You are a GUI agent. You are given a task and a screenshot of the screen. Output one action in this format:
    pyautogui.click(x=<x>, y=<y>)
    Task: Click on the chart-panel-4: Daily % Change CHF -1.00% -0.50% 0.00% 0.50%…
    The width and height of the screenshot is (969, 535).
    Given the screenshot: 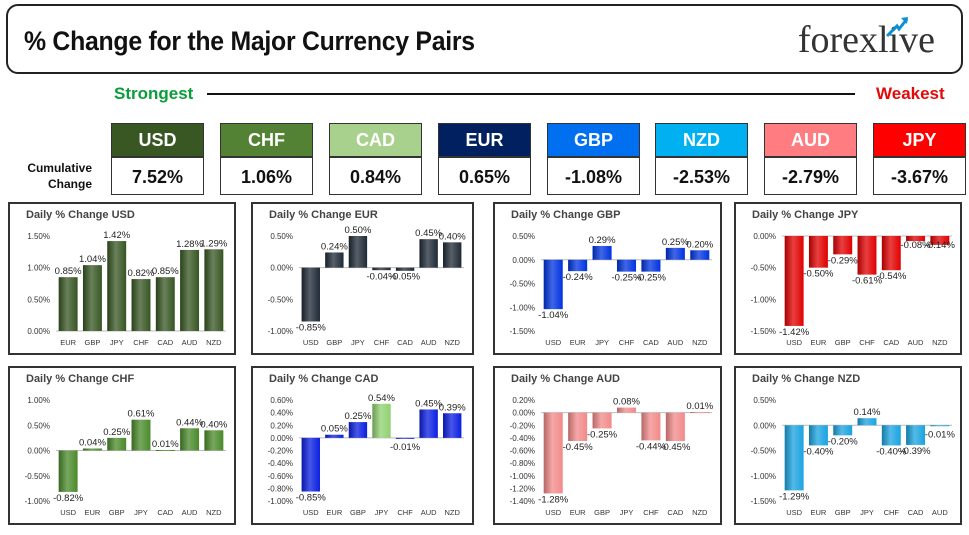 What is the action you would take?
    pyautogui.click(x=122, y=445)
    